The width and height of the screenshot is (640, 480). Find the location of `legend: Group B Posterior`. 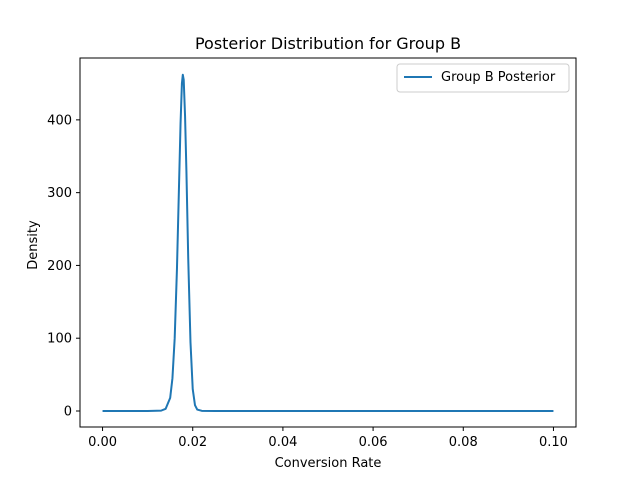

legend: Group B Posterior is located at coordinates (483, 78).